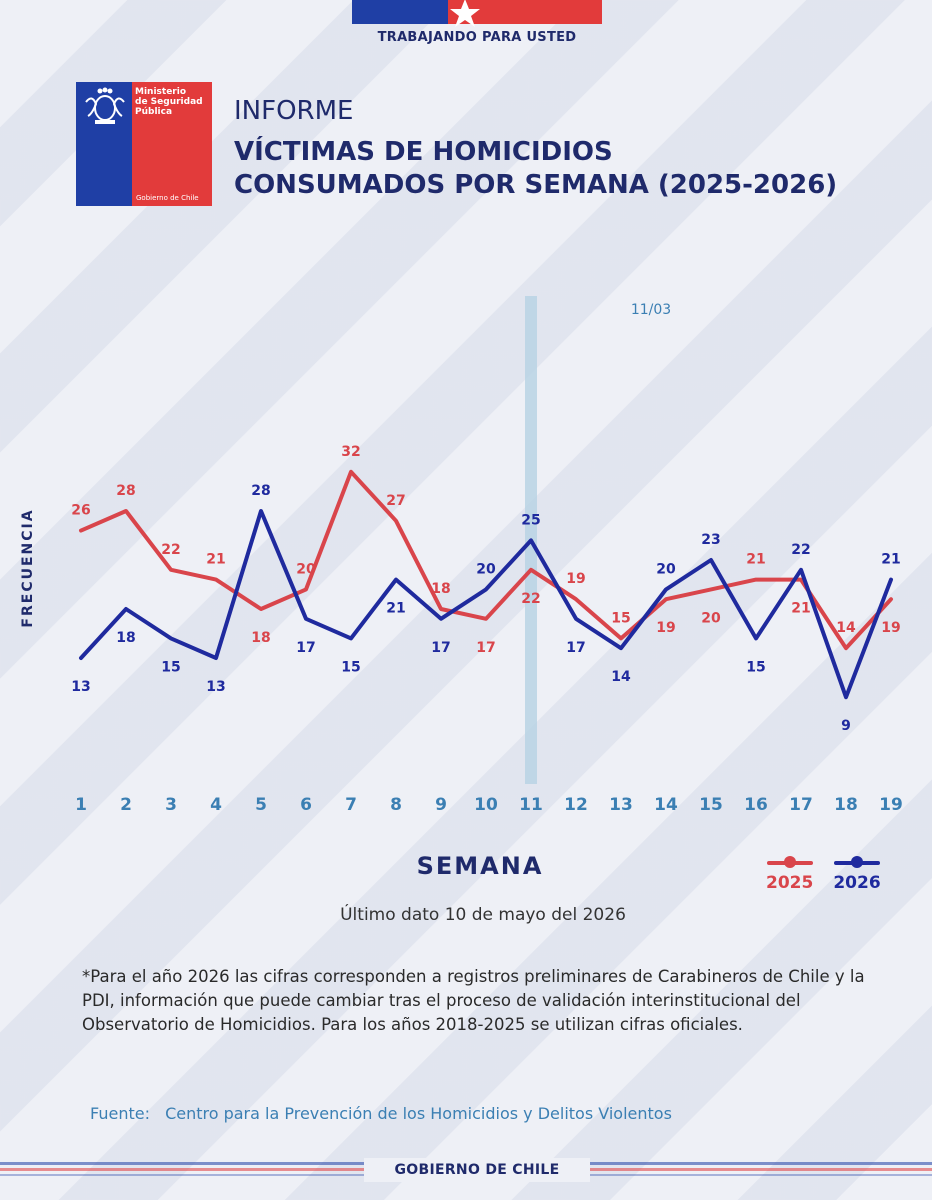 The width and height of the screenshot is (932, 1200). What do you see at coordinates (756, 805) in the screenshot?
I see `x-tick-label: 16` at bounding box center [756, 805].